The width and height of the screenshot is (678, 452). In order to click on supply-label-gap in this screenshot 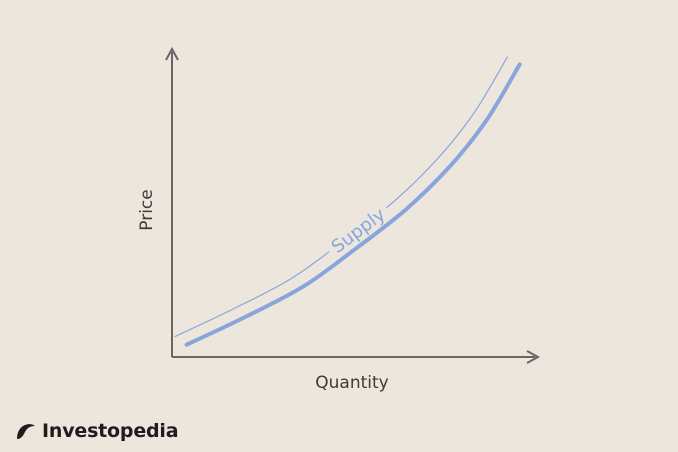, I will do `click(357, 230)`.